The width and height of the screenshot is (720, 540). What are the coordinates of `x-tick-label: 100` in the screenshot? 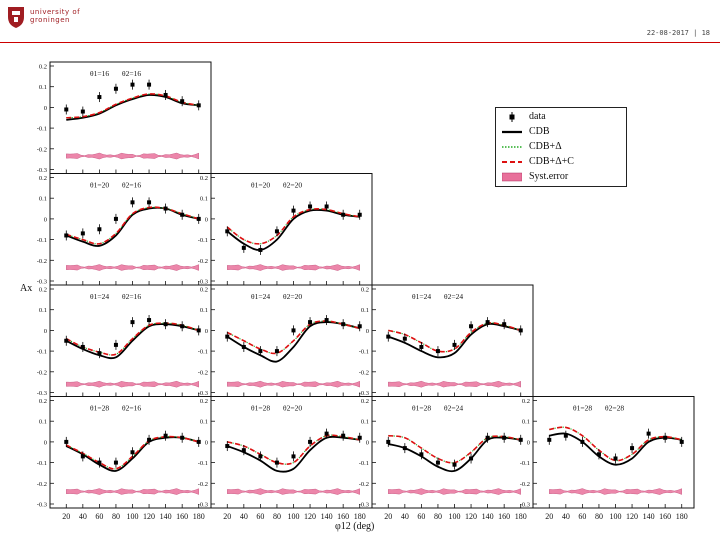 It's located at (294, 516).